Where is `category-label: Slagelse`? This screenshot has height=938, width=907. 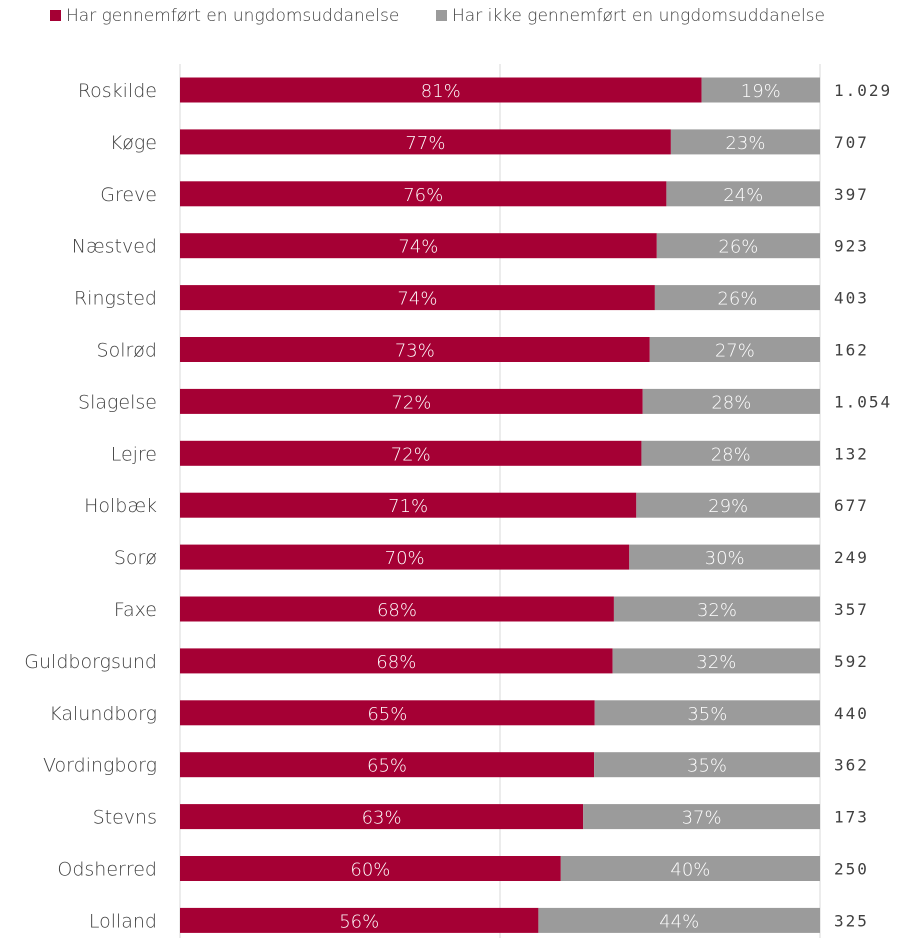 category-label: Slagelse is located at coordinates (117, 402).